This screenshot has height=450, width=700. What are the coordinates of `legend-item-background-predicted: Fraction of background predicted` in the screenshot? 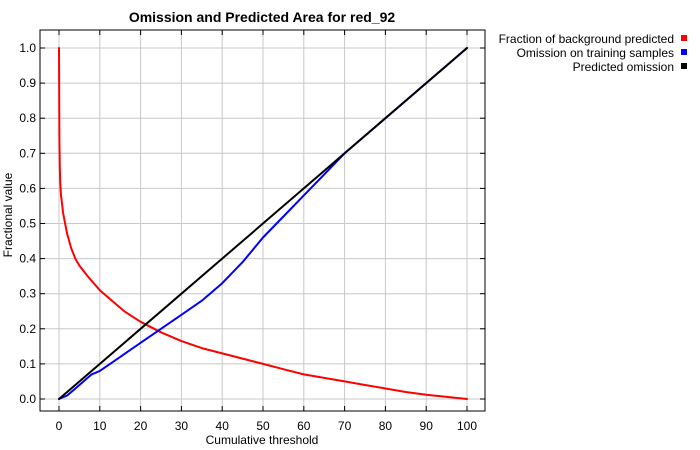 It's located at (593, 39).